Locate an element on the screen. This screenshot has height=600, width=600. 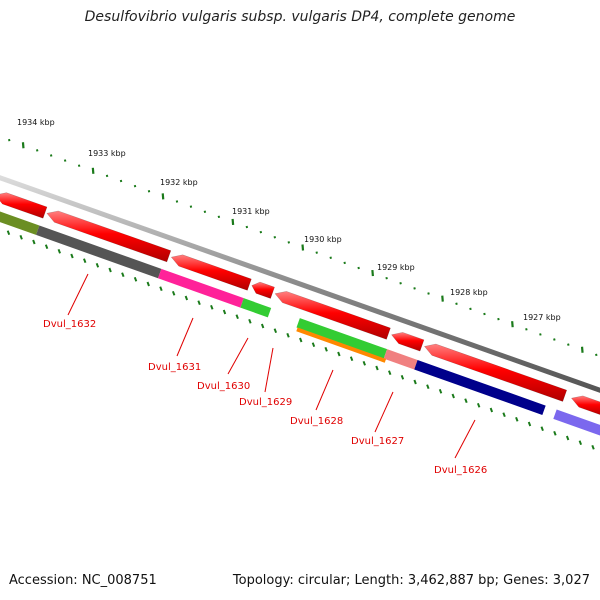
gene-previous is located at coordinates (20, 223).